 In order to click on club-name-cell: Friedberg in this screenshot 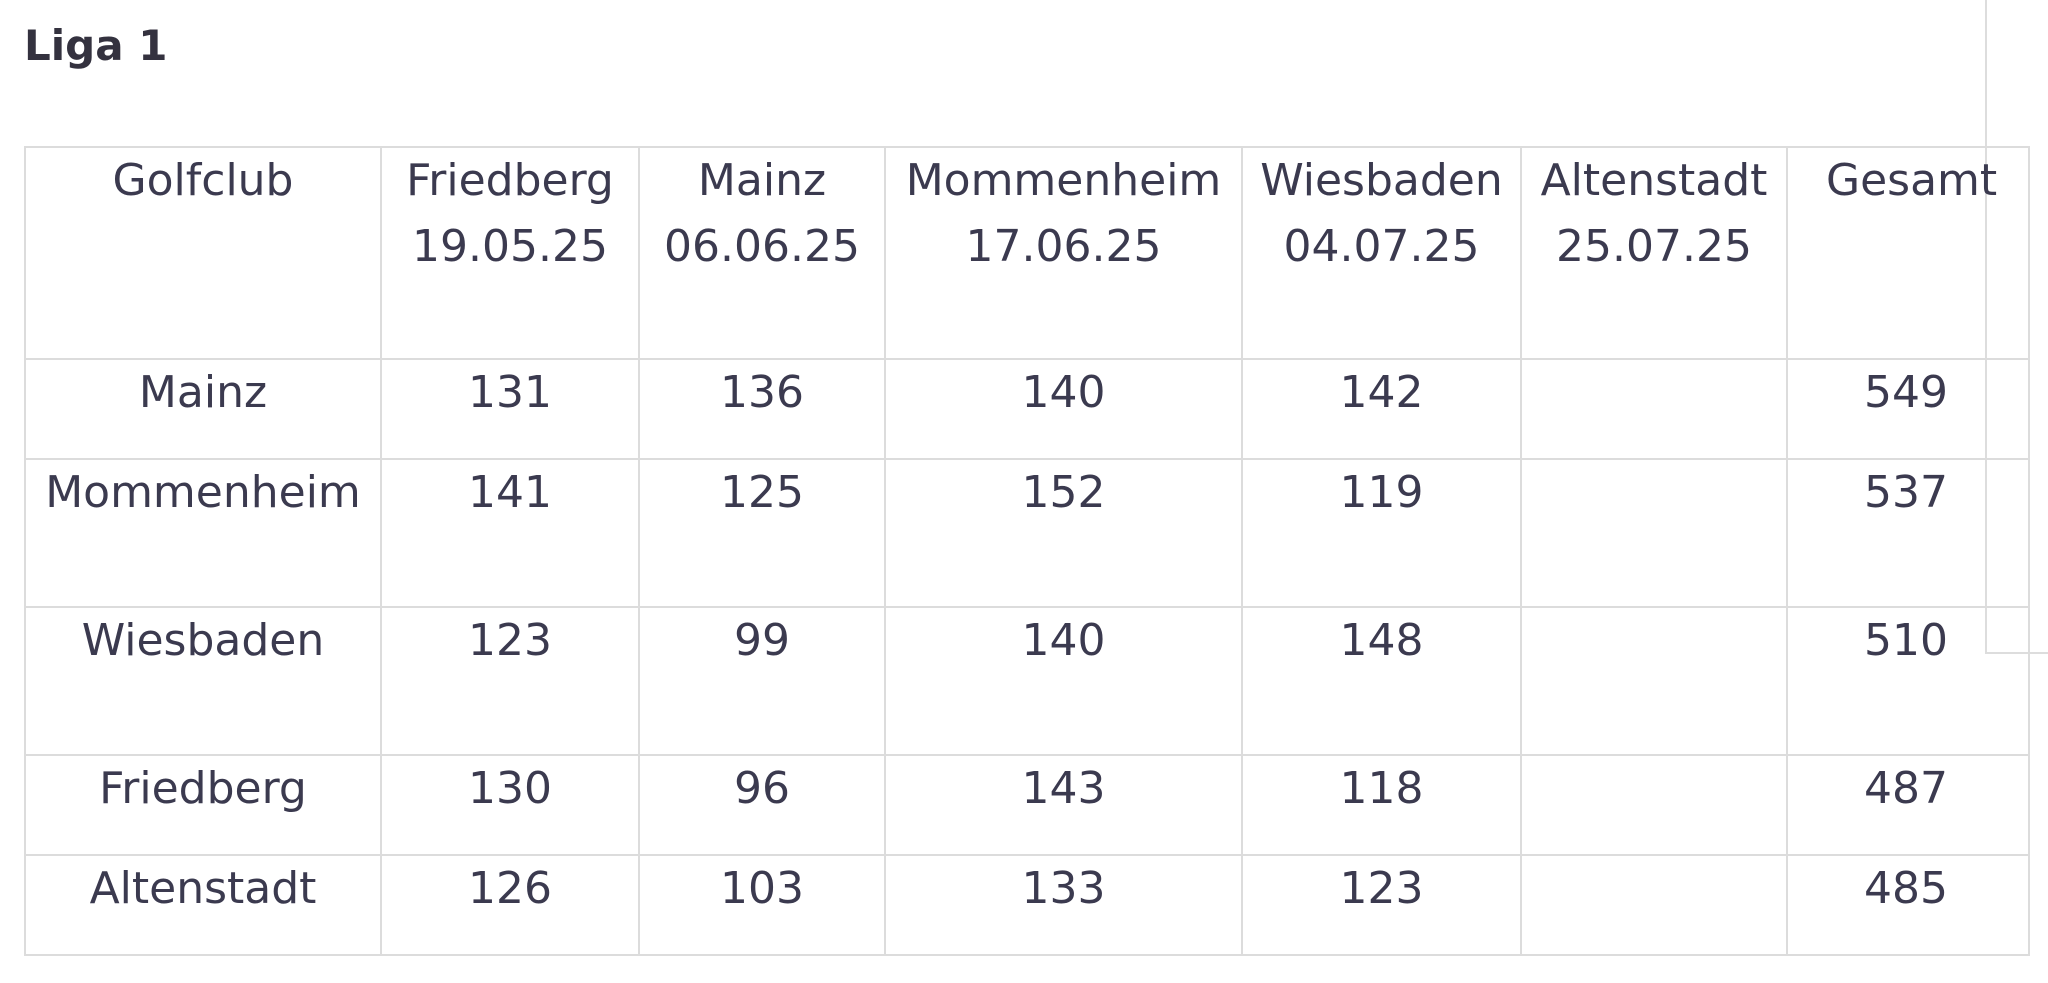, I will do `click(203, 805)`.